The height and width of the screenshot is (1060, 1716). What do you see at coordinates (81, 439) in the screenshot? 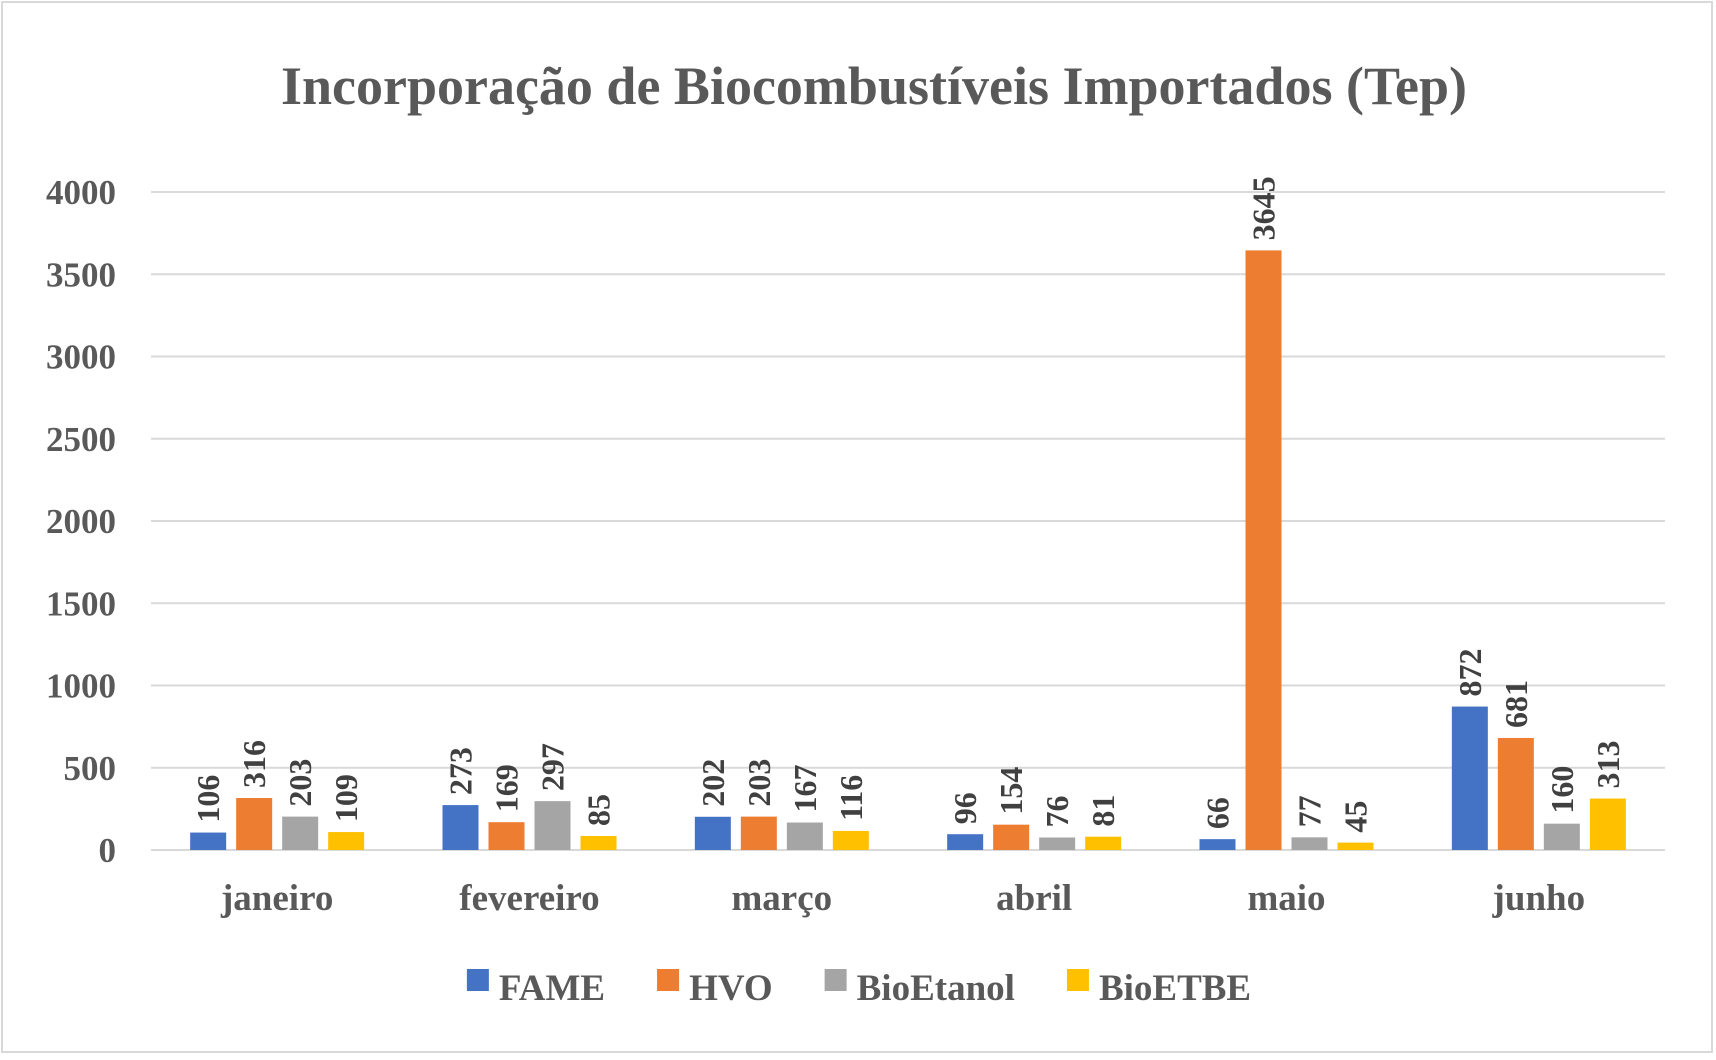
I see `y-tick-label: 2500` at bounding box center [81, 439].